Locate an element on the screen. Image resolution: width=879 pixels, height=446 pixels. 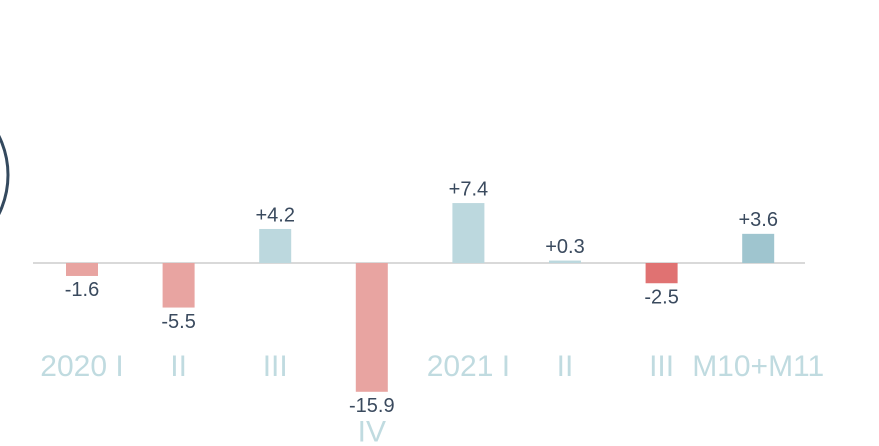
value-label: -15.9 is located at coordinates (372, 406).